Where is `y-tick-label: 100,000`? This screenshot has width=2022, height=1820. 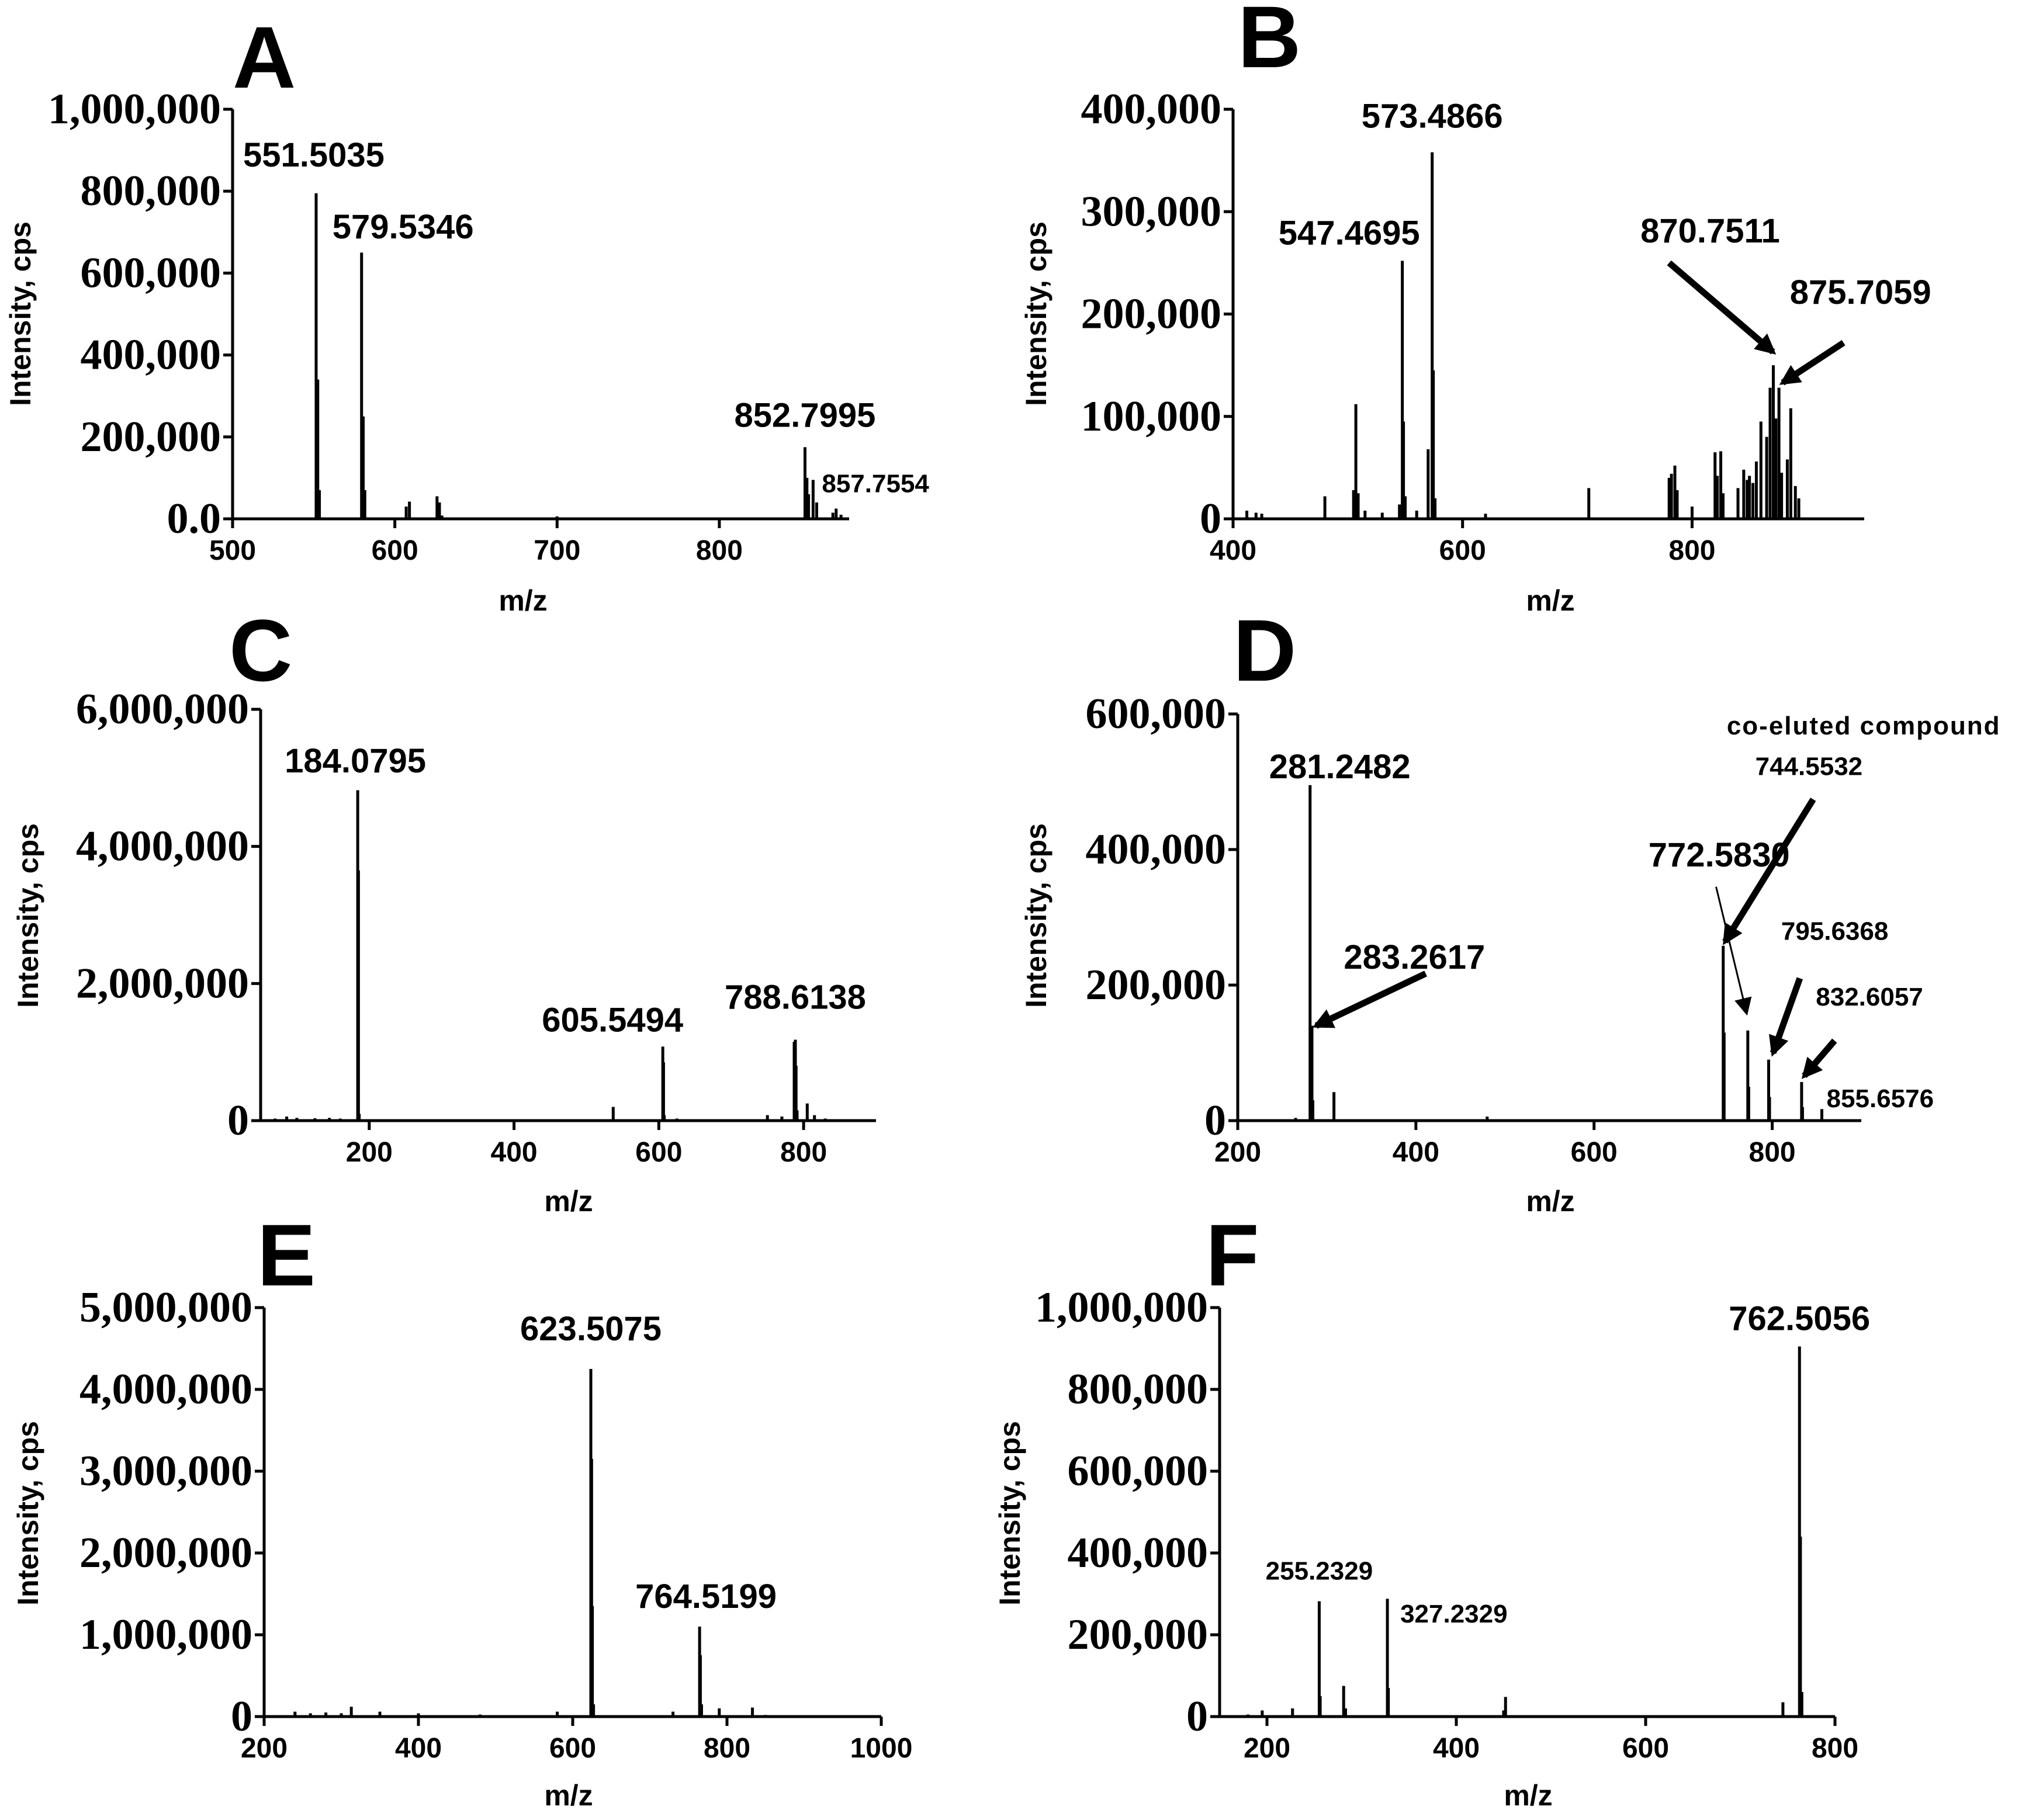
y-tick-label: 100,000 is located at coordinates (1151, 417).